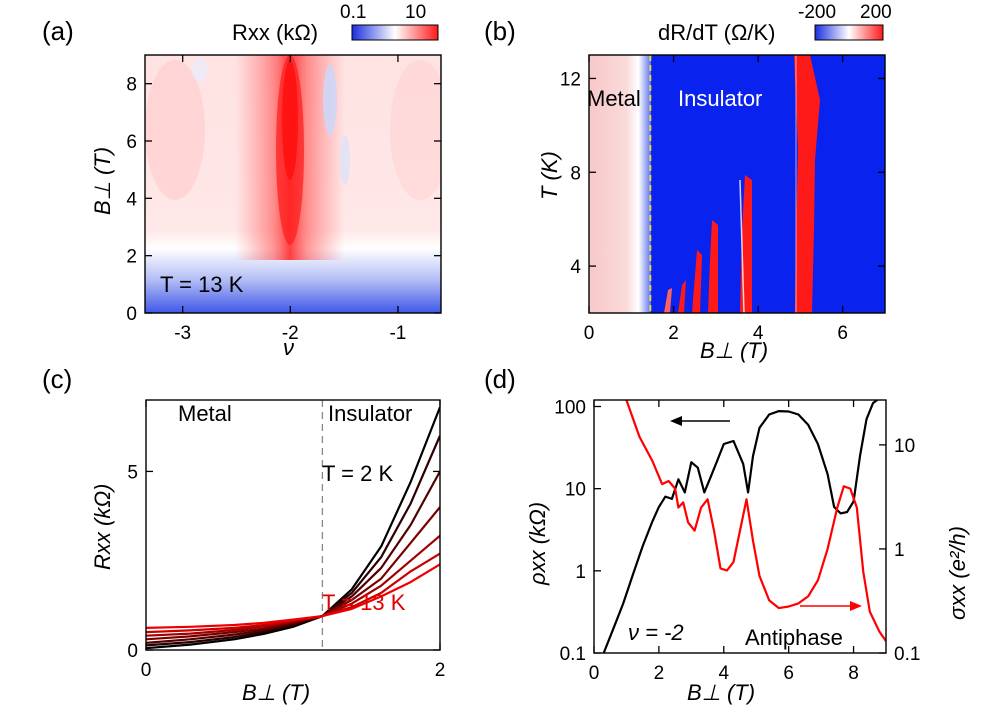  Describe the element at coordinates (205, 413) in the screenshot. I see `annotation-c-metal: Metal` at that location.